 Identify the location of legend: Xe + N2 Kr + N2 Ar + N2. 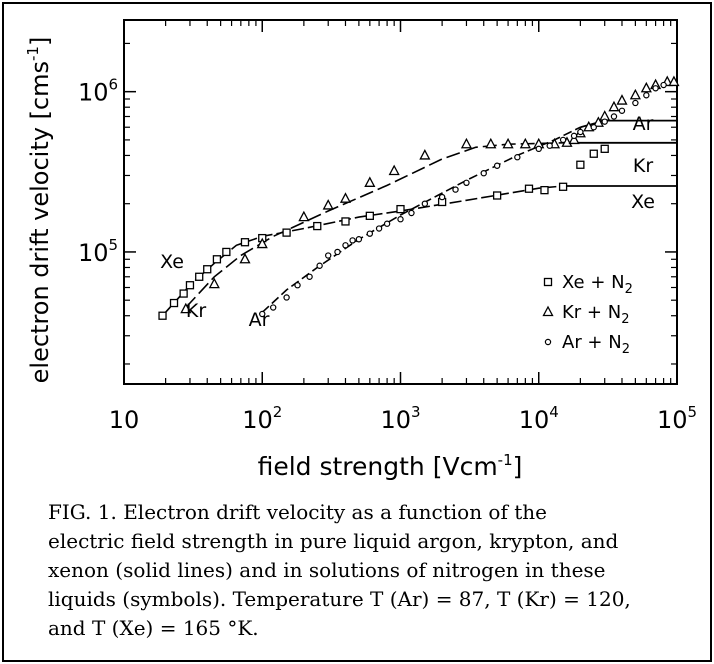
(587, 314).